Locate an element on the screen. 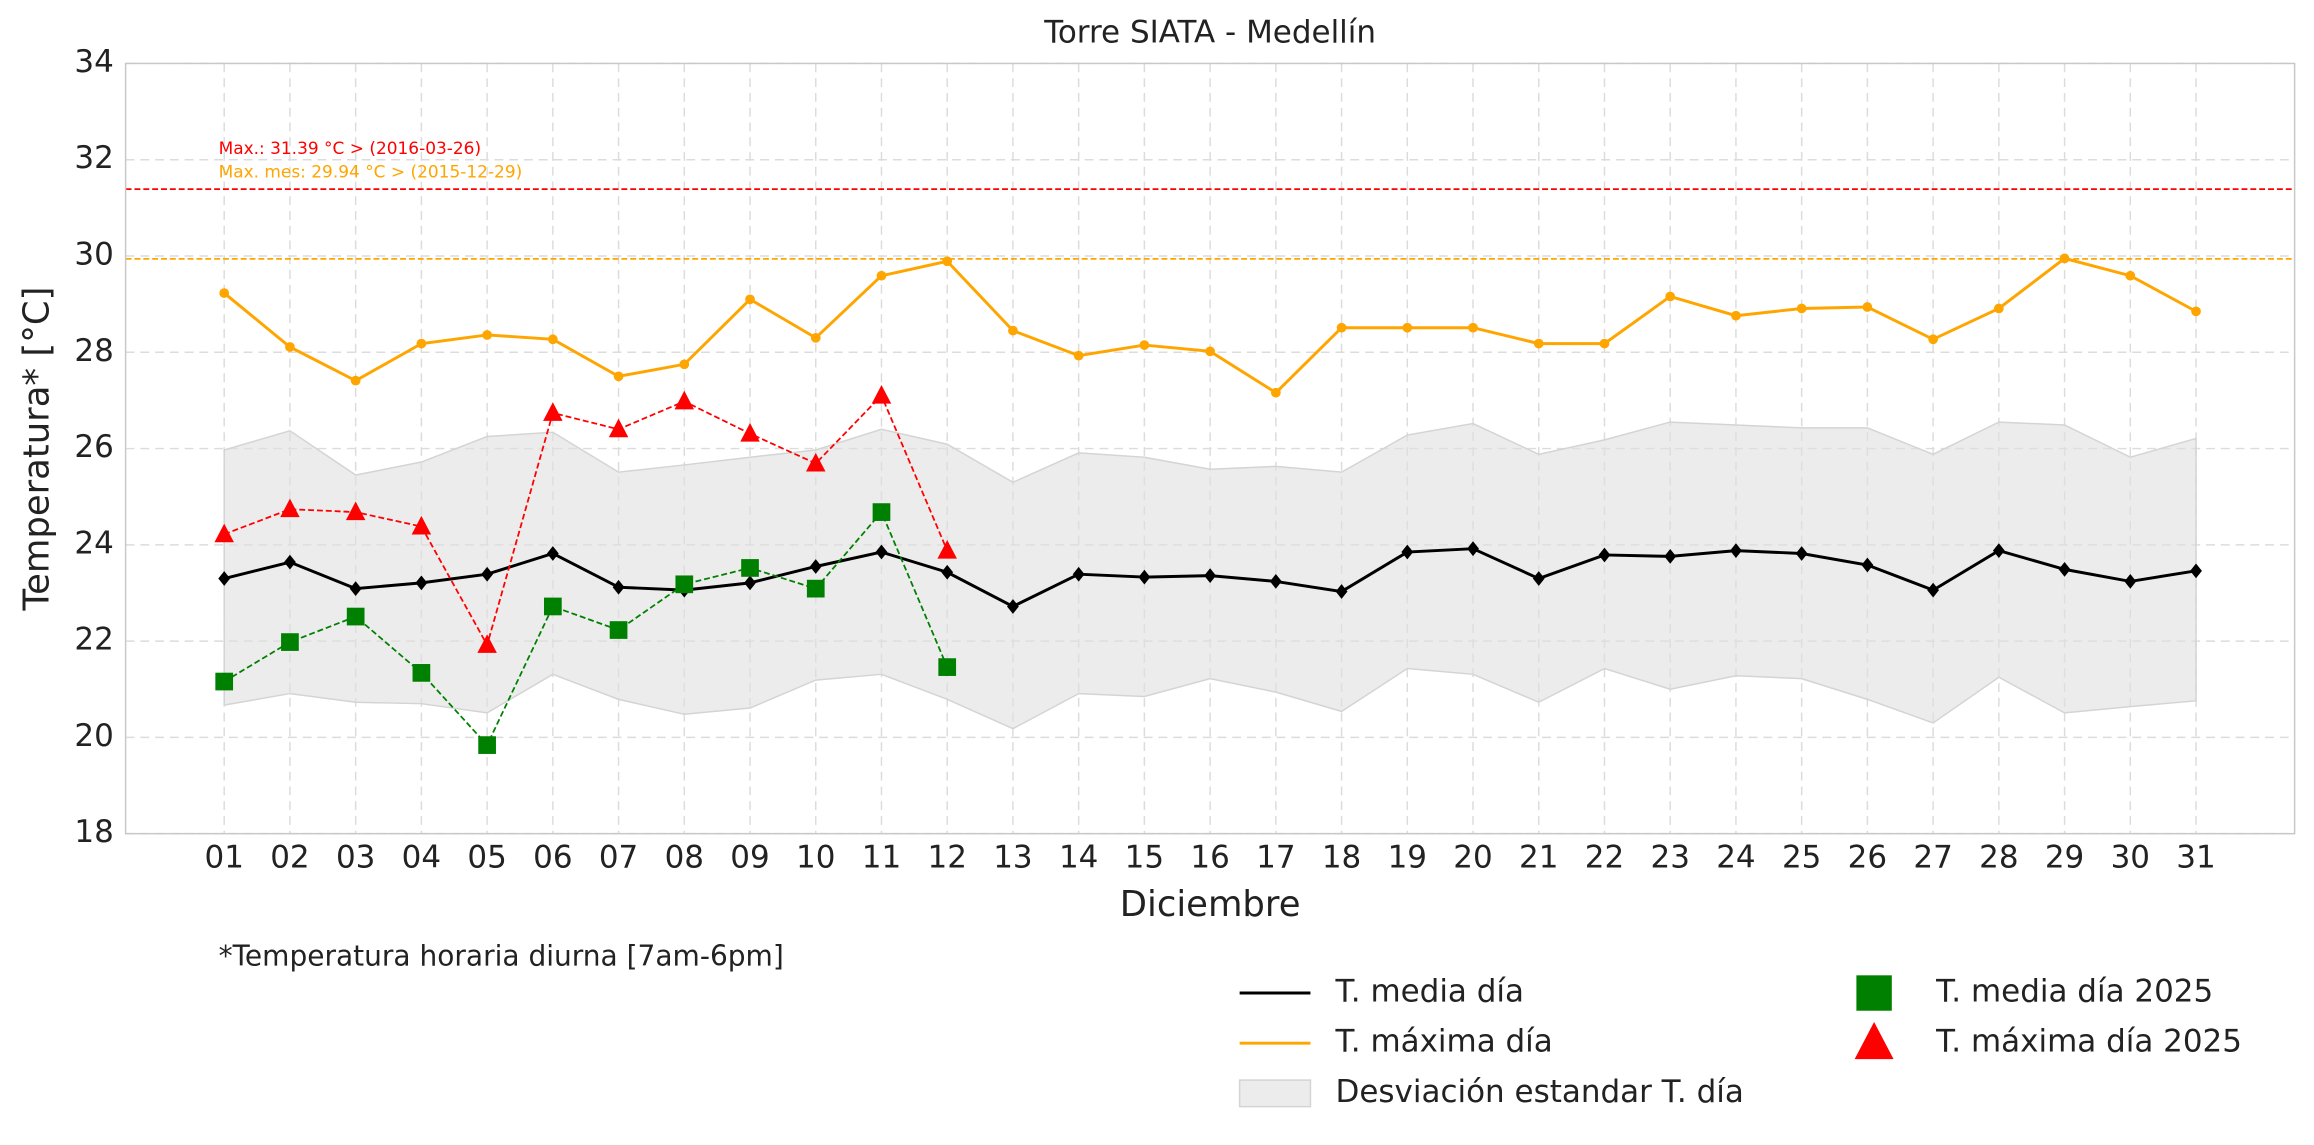 Image resolution: width=2314 pixels, height=1145 pixels. y-tick-label: 26 is located at coordinates (93, 447).